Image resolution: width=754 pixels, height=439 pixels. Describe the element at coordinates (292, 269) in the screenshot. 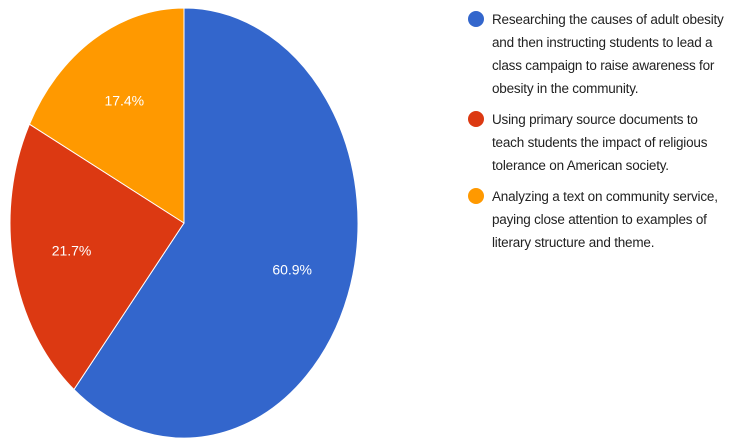

I see `slice-label: 60.9%` at that location.